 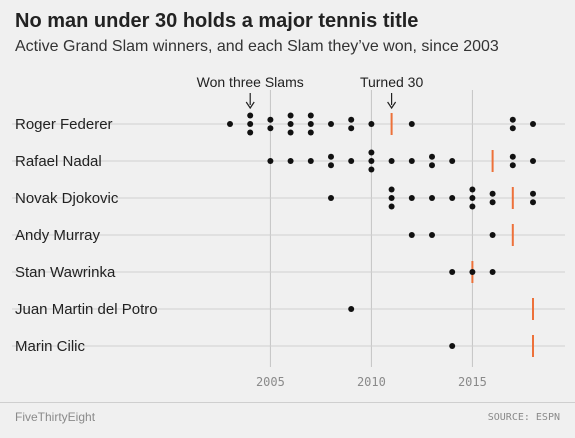 I want to click on annotation-label: Turned 30, so click(x=392, y=82).